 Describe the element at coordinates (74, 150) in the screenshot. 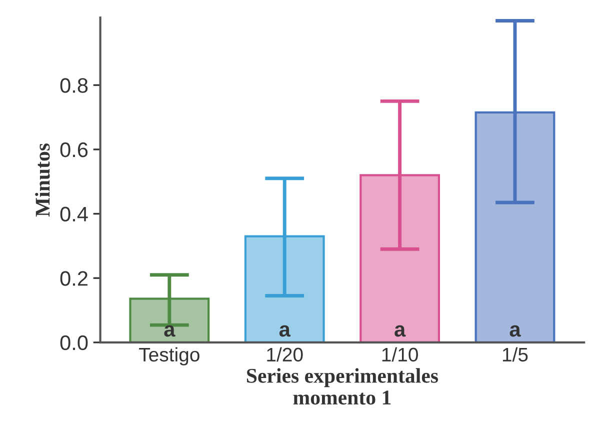

I see `y-tick-label: 0.6` at that location.